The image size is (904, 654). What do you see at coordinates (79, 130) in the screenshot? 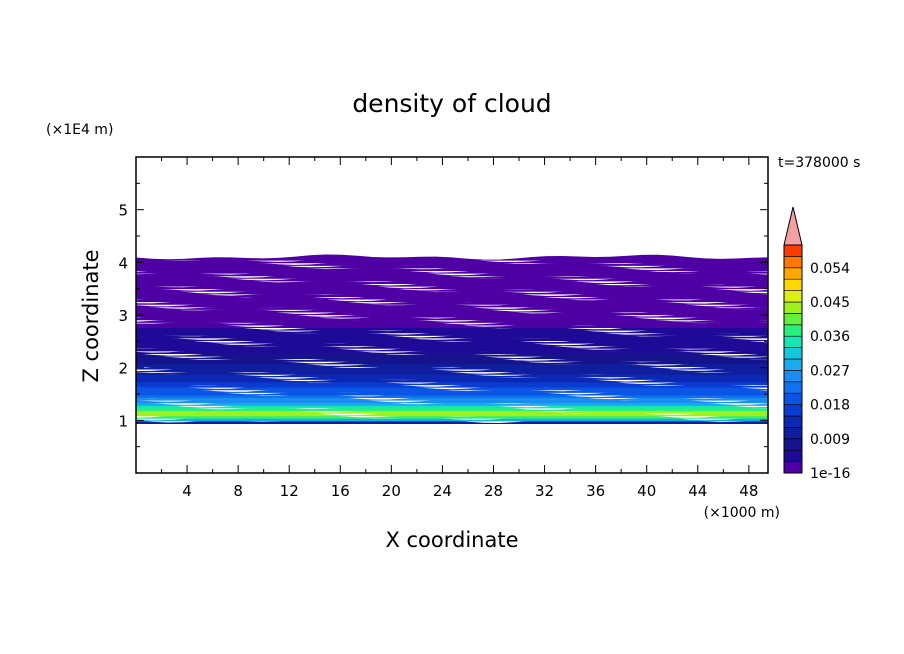
I see `y-unit-label: (×1E4 m)` at bounding box center [79, 130].